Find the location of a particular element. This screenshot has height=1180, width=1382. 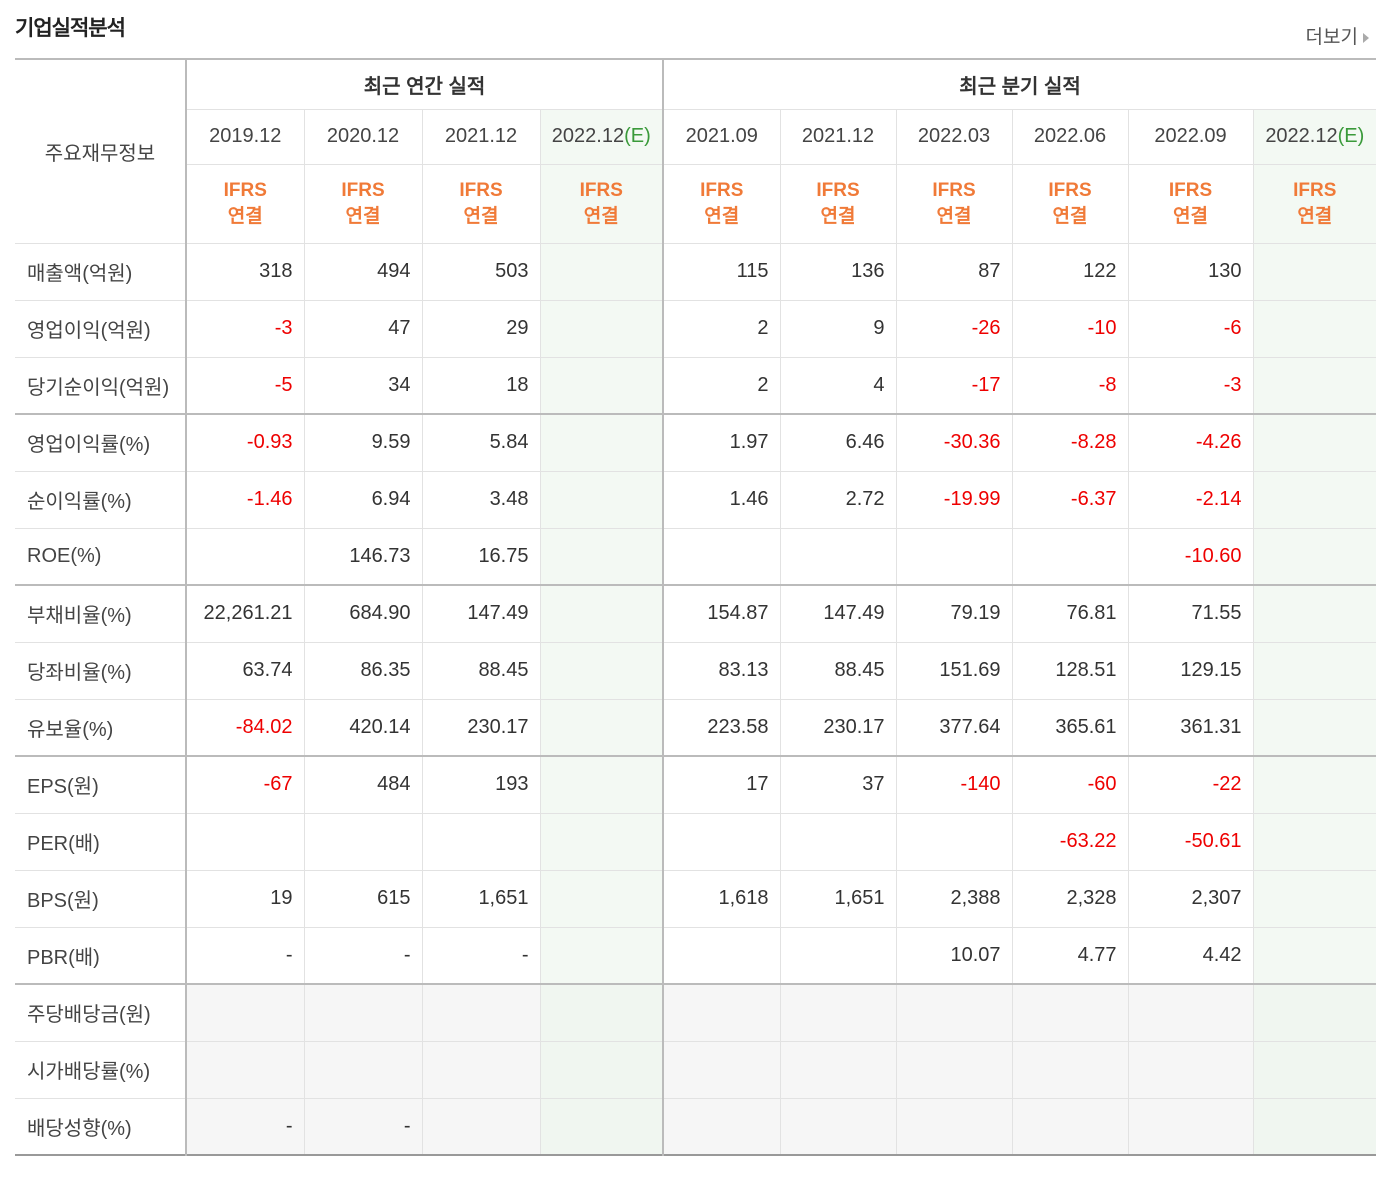

more-link: 더보기 is located at coordinates (1338, 35).